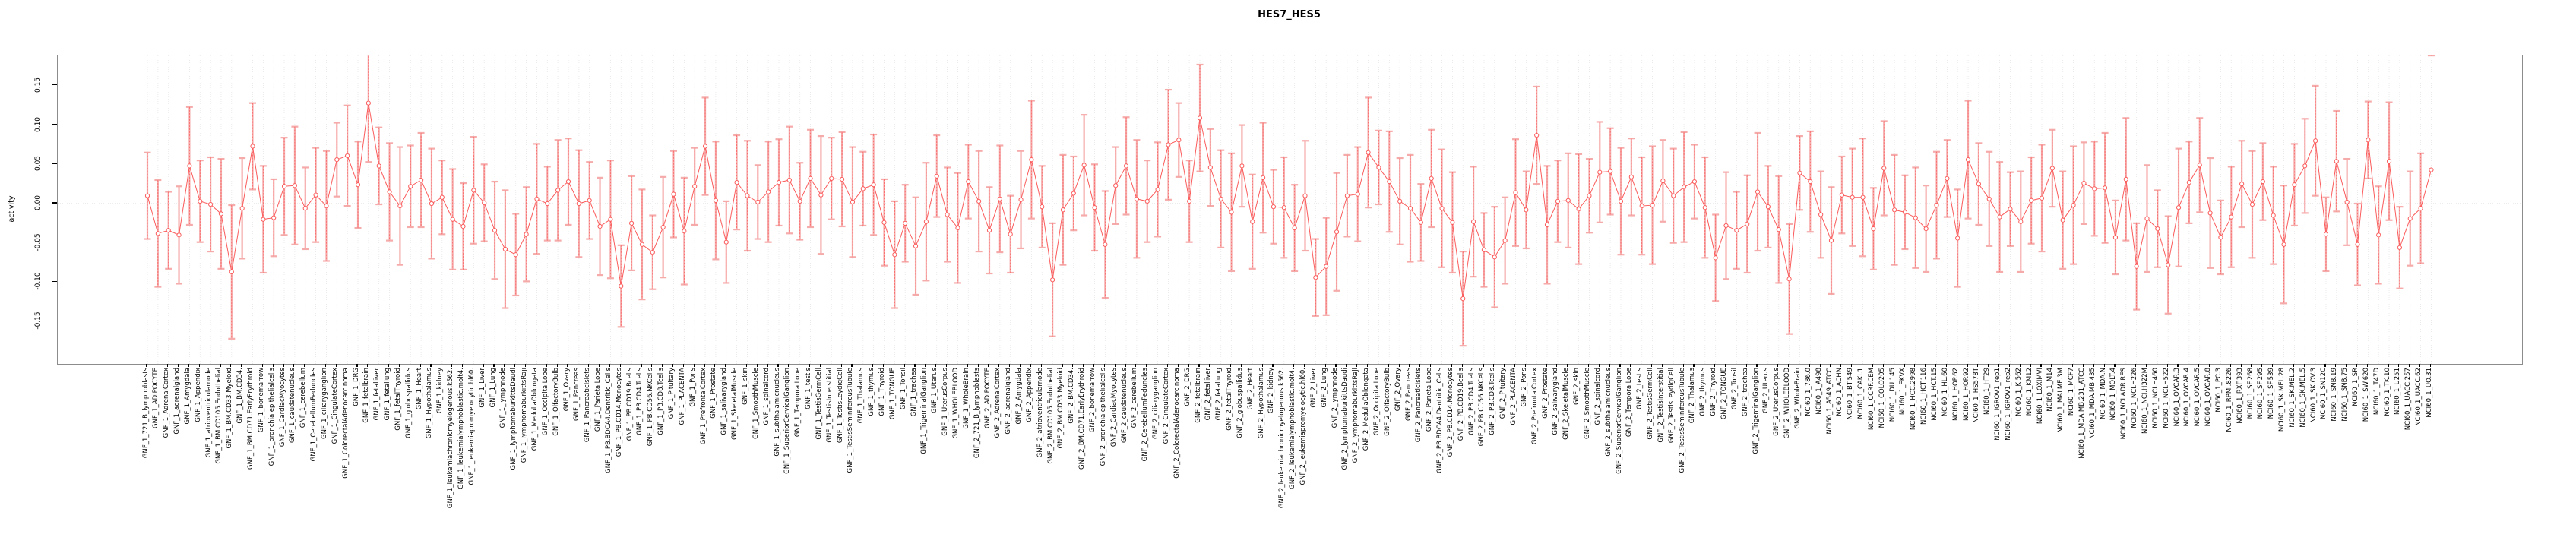 The height and width of the screenshot is (547, 2576). I want to click on x-tick-label: NCI60_1_786.0, so click(1808, 392).